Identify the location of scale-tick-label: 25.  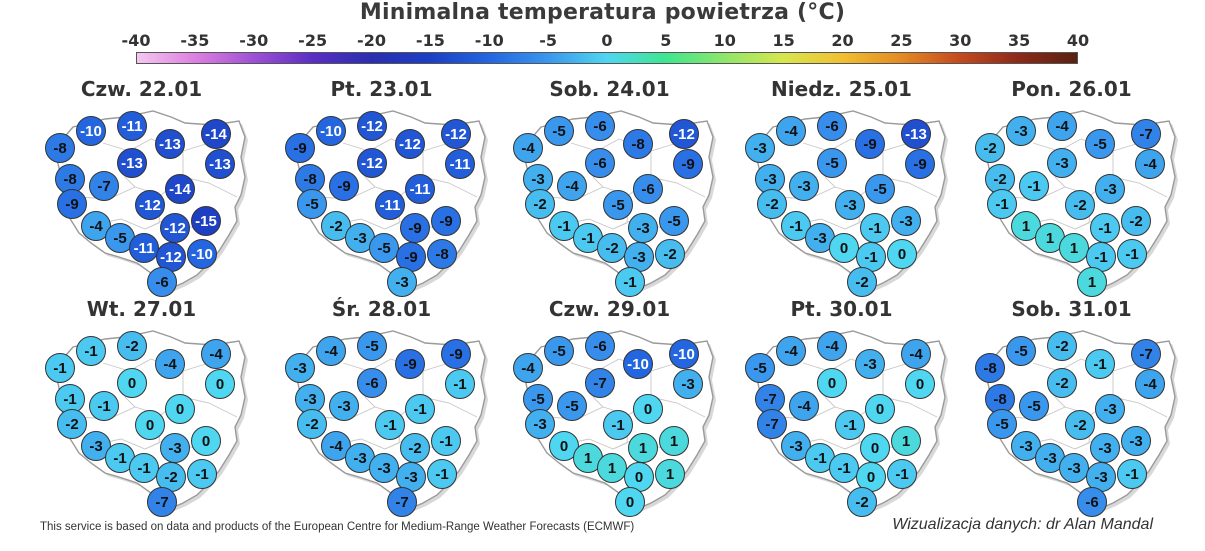
(901, 40).